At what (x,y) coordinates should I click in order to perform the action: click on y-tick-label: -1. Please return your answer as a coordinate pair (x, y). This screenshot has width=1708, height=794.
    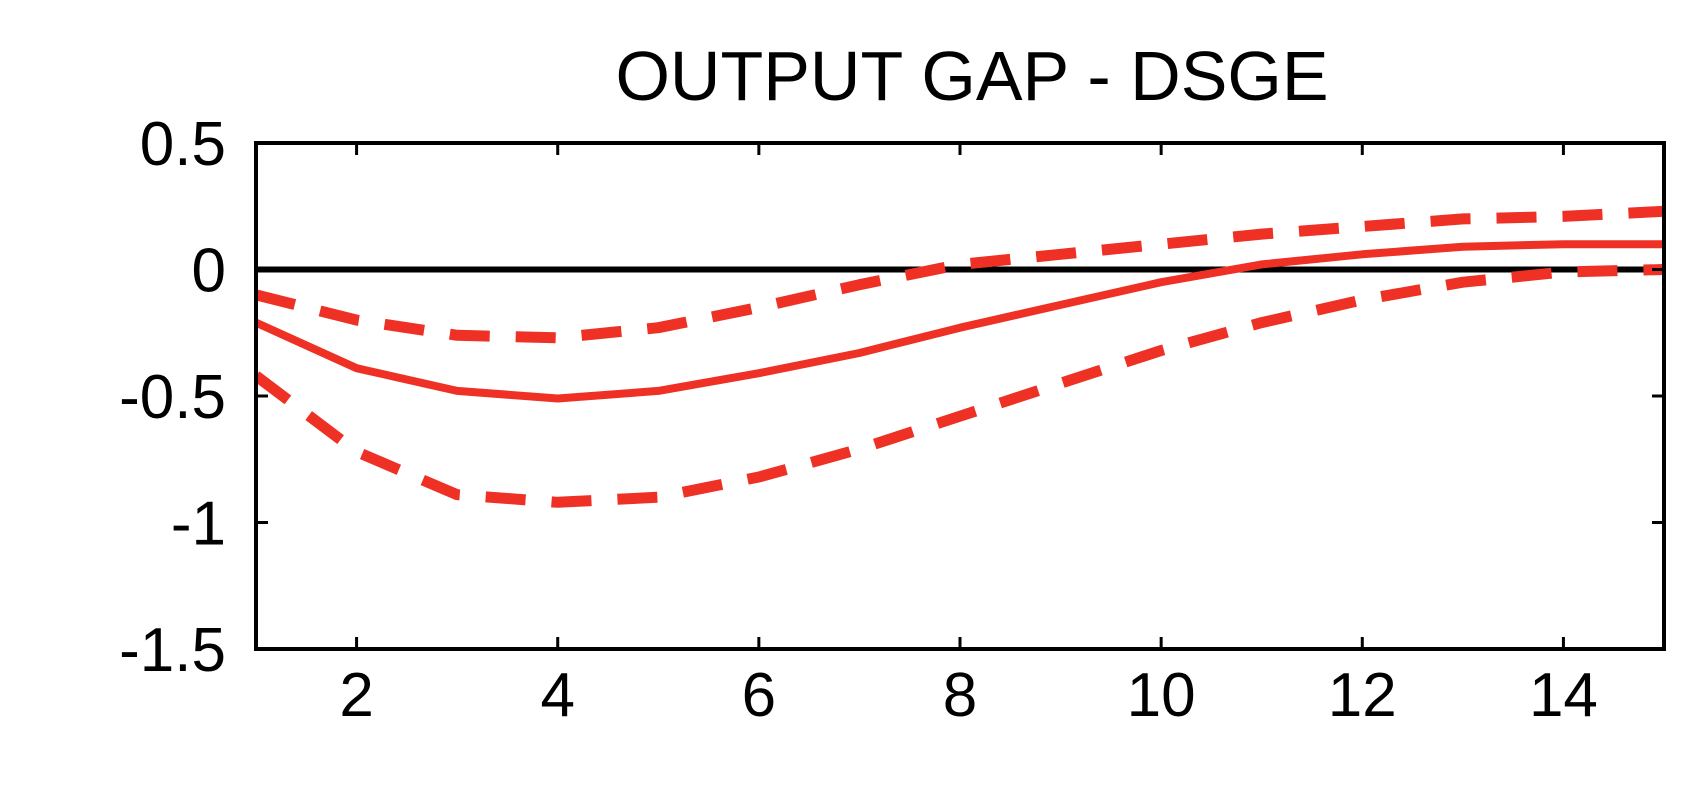
    Looking at the image, I should click on (198, 524).